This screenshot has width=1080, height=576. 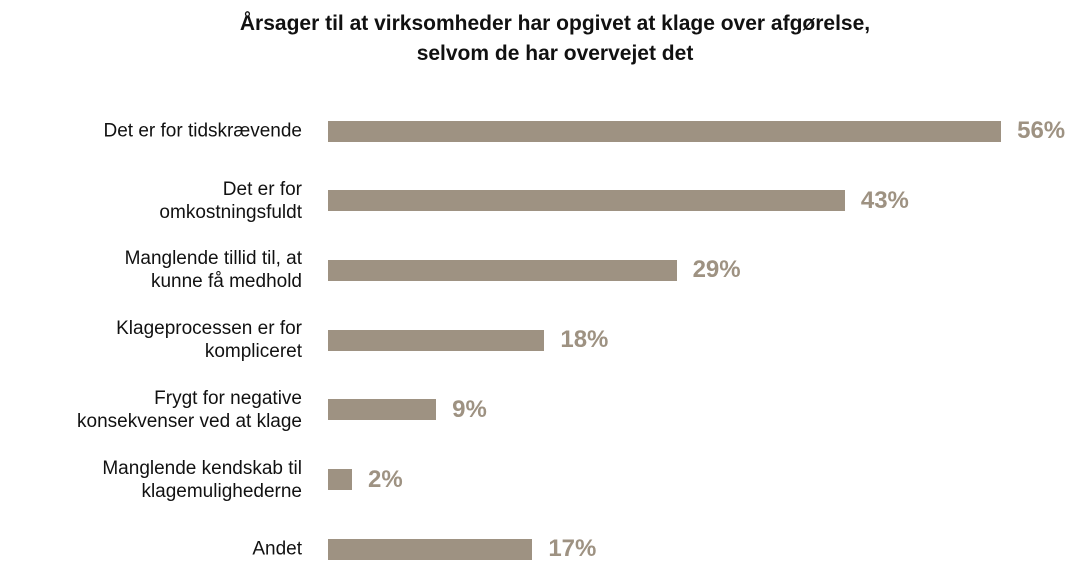 I want to click on chart-title: selvom de har overvejet det, so click(x=555, y=53).